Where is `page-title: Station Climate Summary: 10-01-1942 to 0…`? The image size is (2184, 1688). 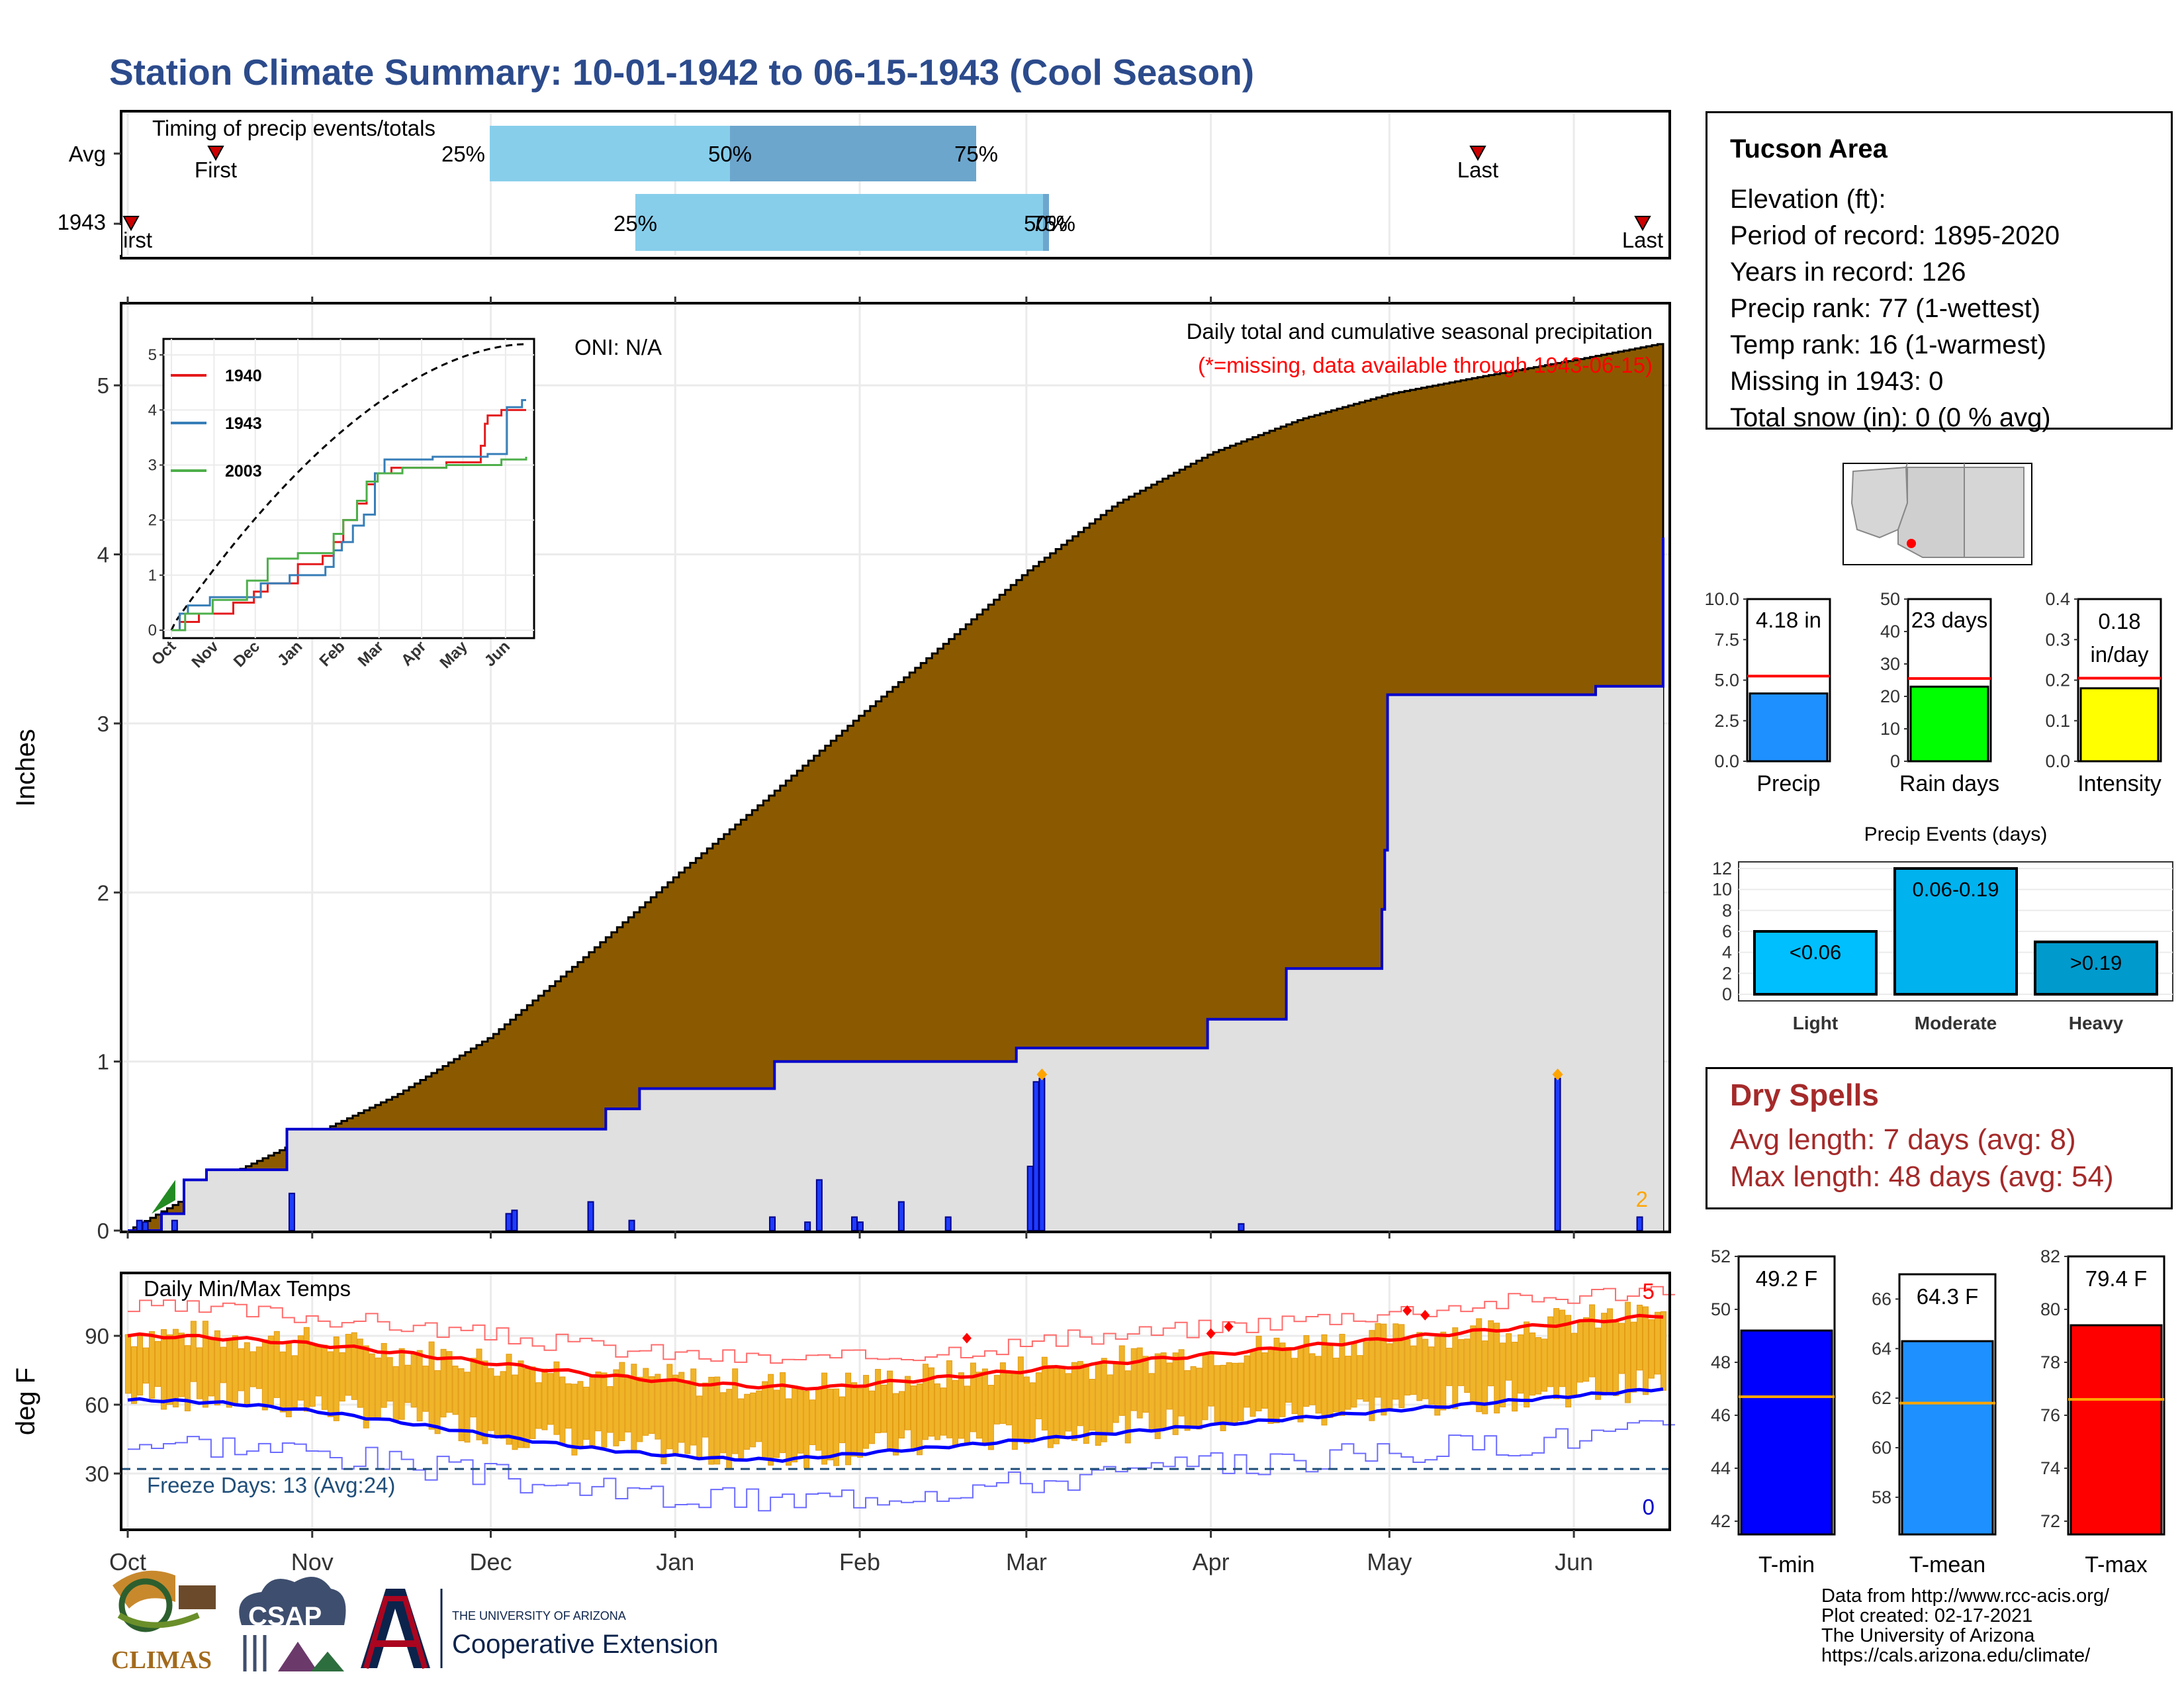
page-title: Station Climate Summary: 10-01-1942 to 0… is located at coordinates (681, 72).